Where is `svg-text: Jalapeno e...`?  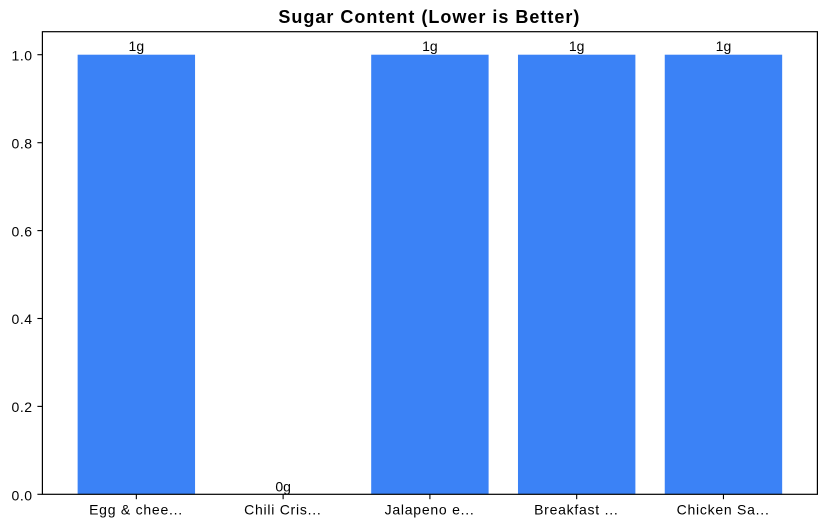
svg-text: Jalapeno e... is located at coordinates (430, 510).